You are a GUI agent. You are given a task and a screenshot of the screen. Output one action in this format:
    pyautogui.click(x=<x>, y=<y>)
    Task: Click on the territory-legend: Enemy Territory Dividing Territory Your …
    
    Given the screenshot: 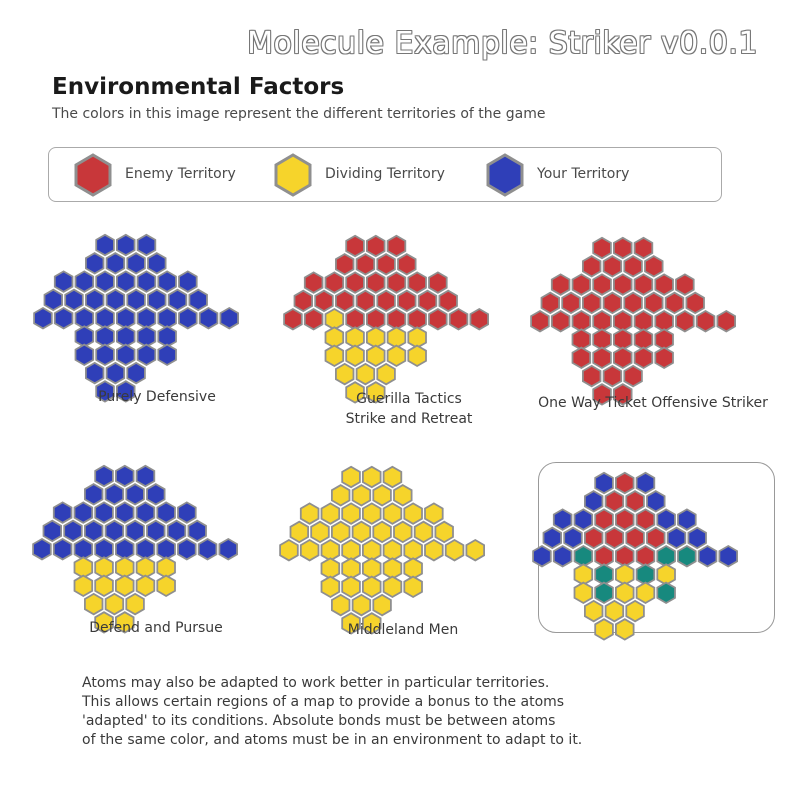 What is the action you would take?
    pyautogui.click(x=385, y=174)
    